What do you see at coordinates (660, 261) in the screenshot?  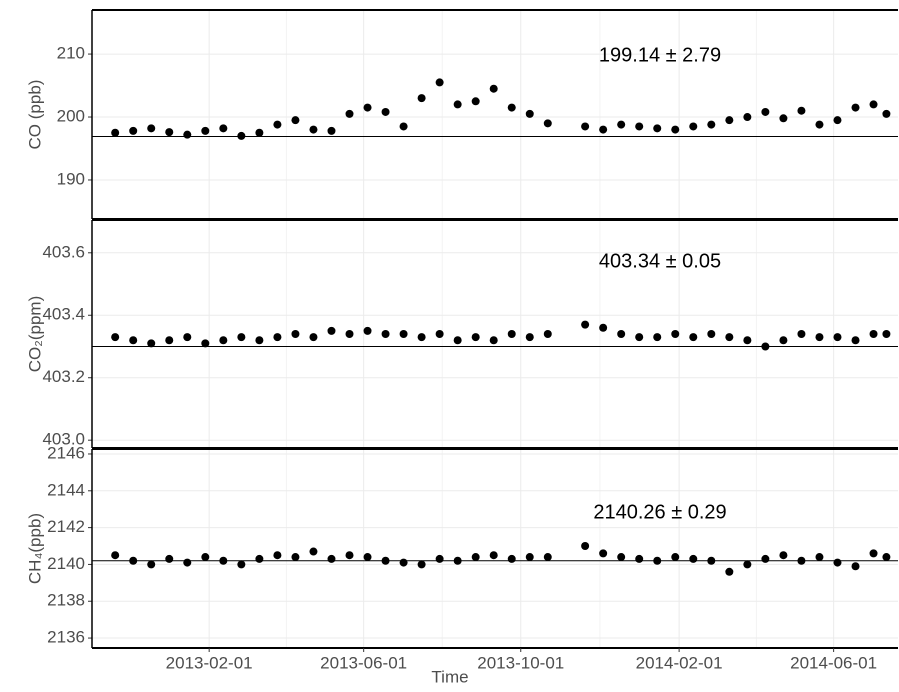 I see `annotation: 403.34 ± 0.05` at bounding box center [660, 261].